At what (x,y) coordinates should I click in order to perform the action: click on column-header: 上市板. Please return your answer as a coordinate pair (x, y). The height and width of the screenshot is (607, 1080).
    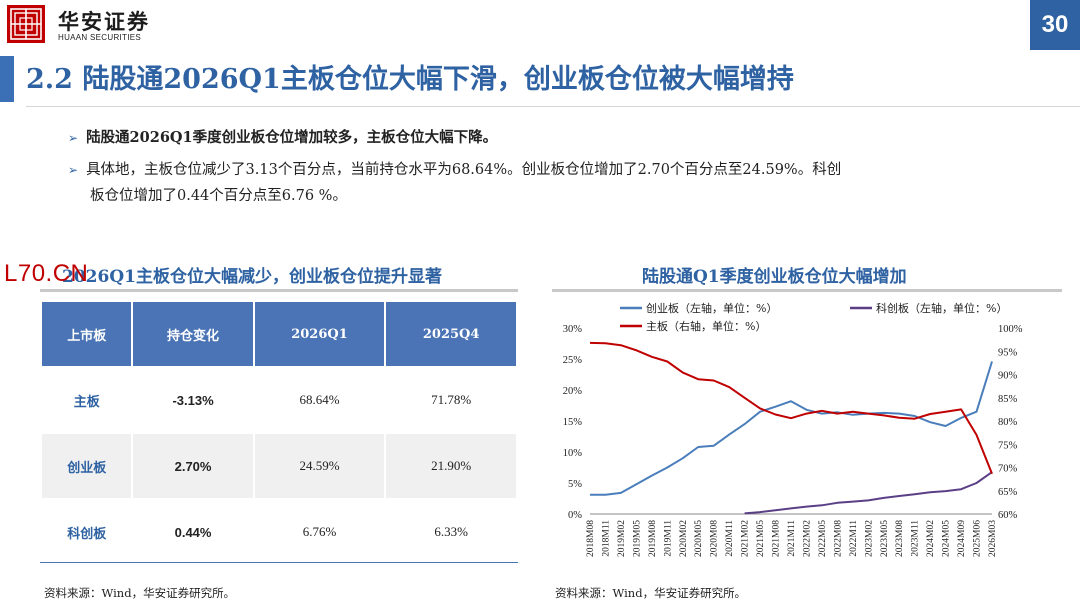
    Looking at the image, I should click on (87, 334).